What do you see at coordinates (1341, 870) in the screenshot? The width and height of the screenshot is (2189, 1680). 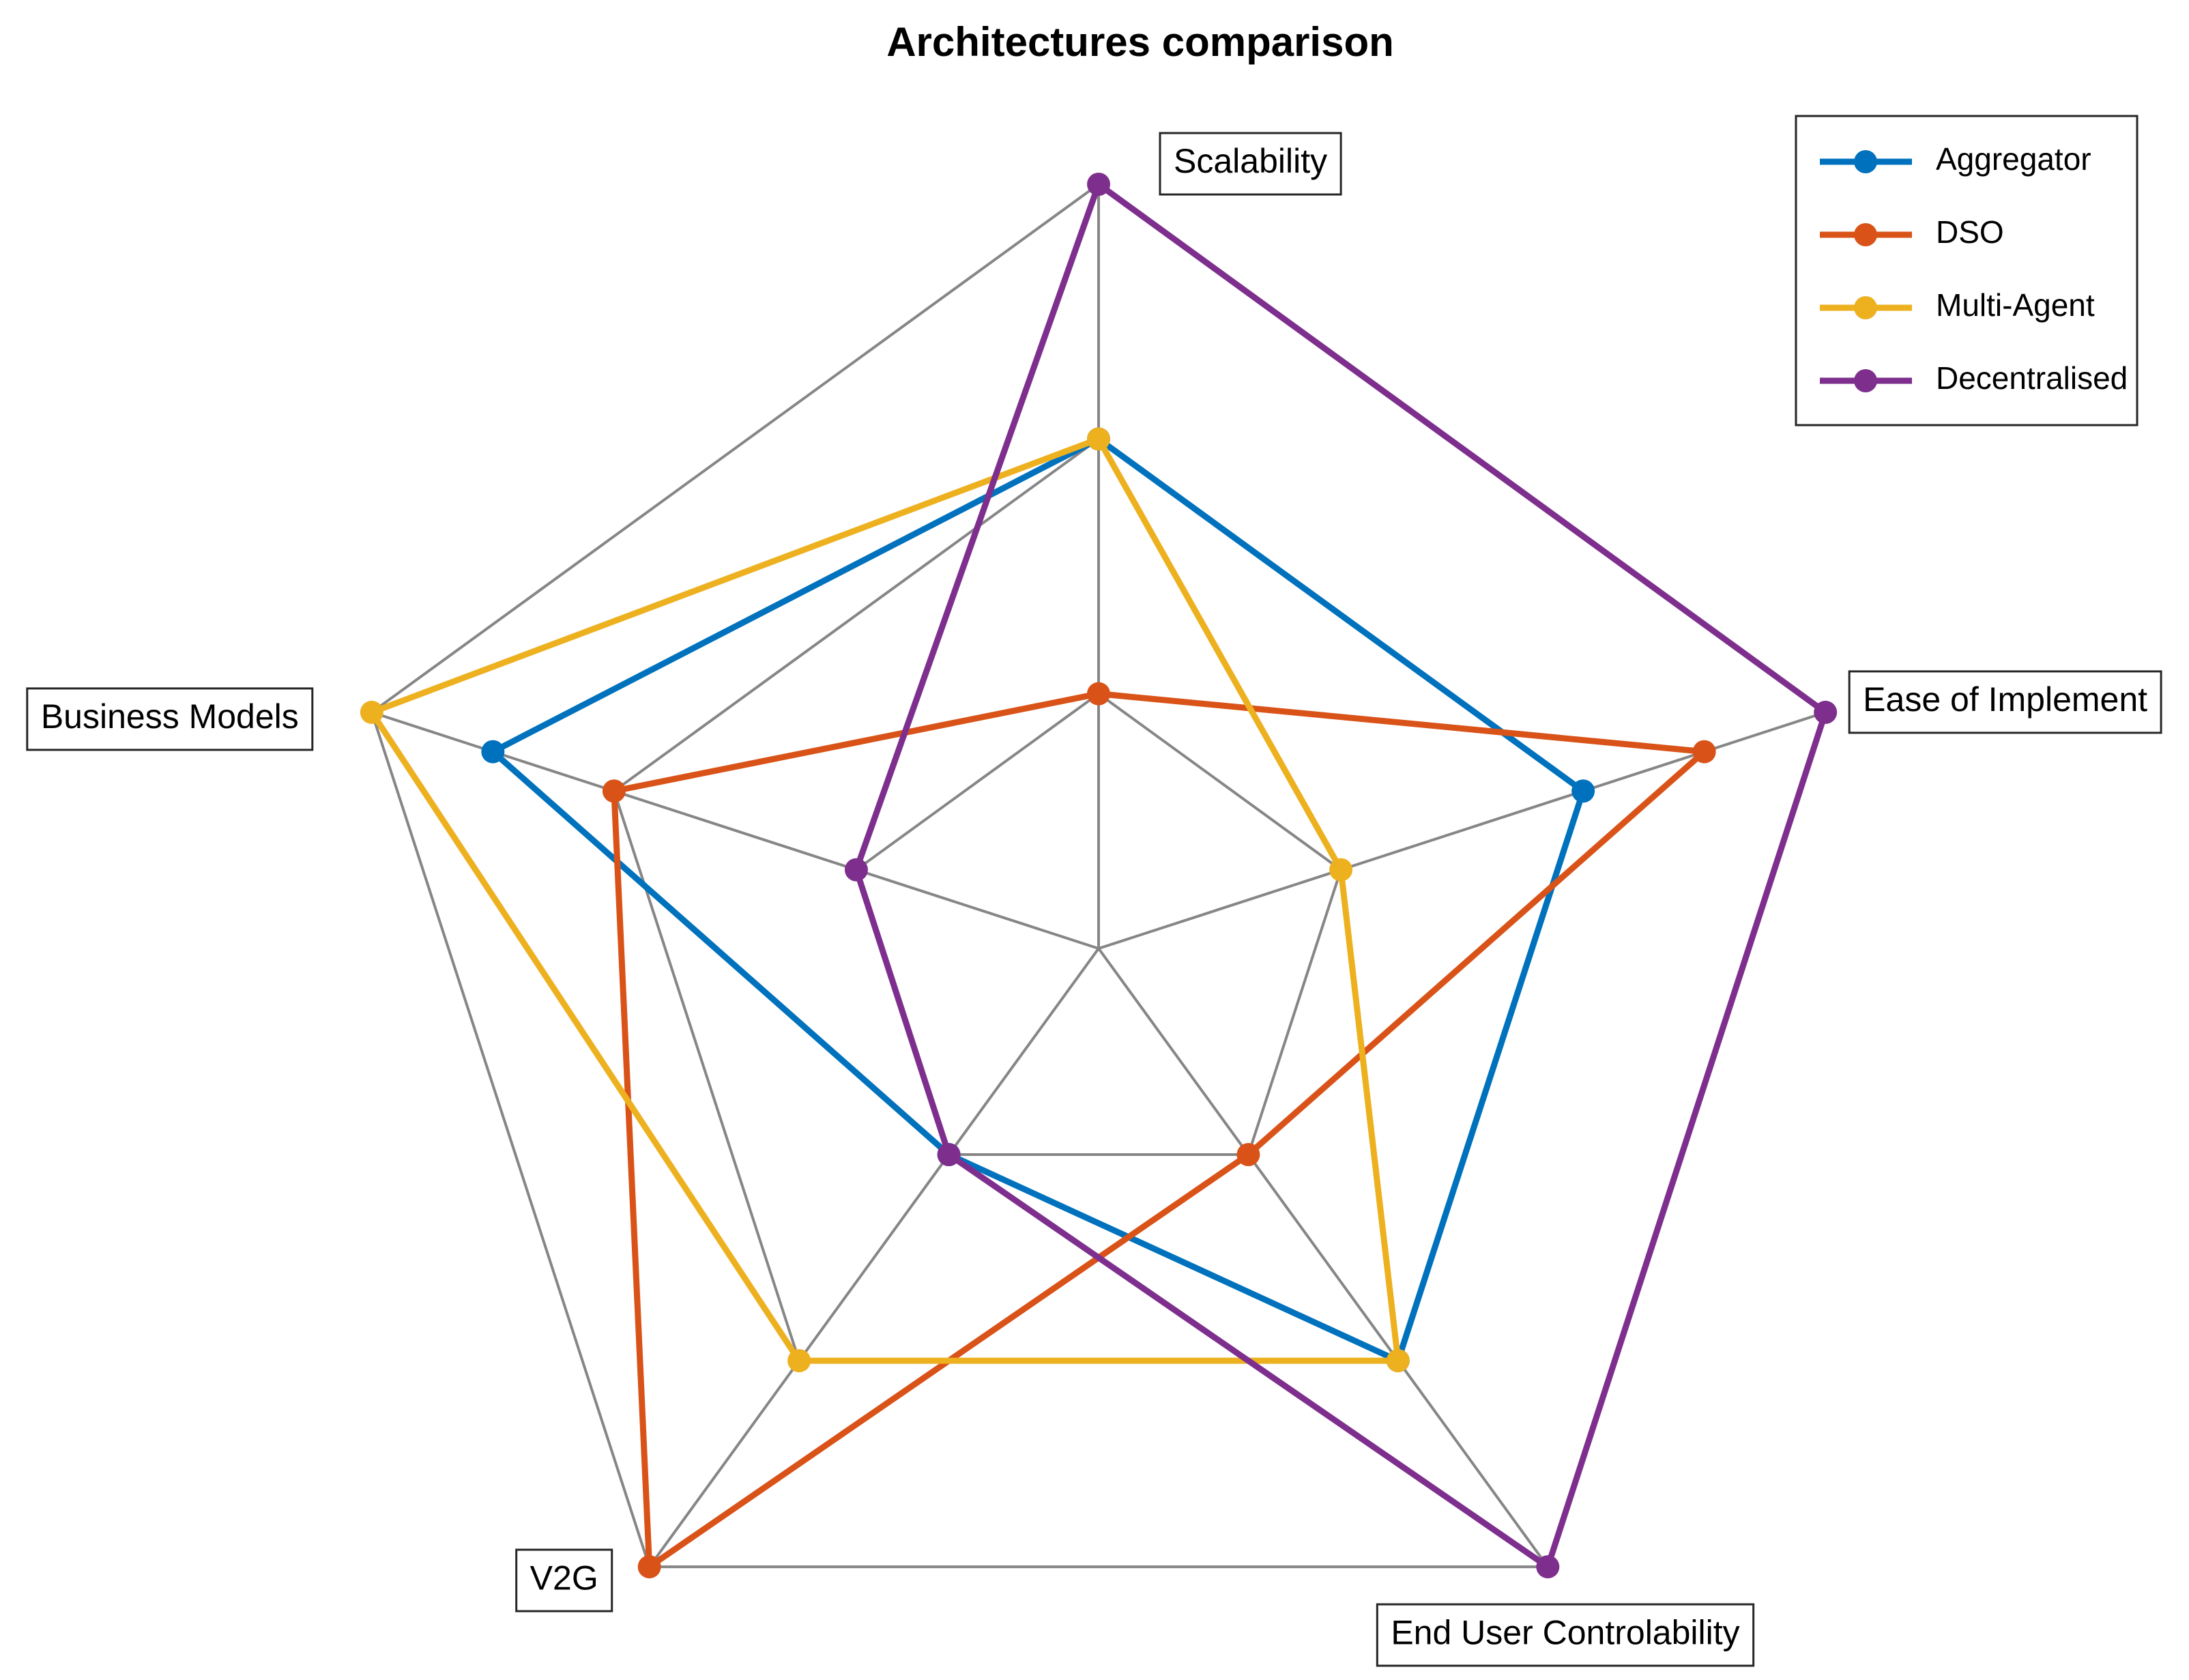 I see `data-point-multi-agent-ease-of-implement` at bounding box center [1341, 870].